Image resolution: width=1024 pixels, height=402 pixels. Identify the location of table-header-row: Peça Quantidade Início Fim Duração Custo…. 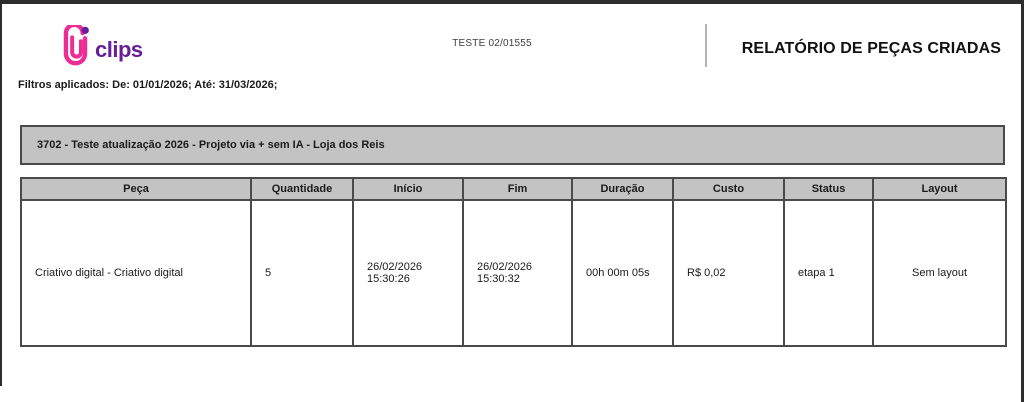
(513, 189).